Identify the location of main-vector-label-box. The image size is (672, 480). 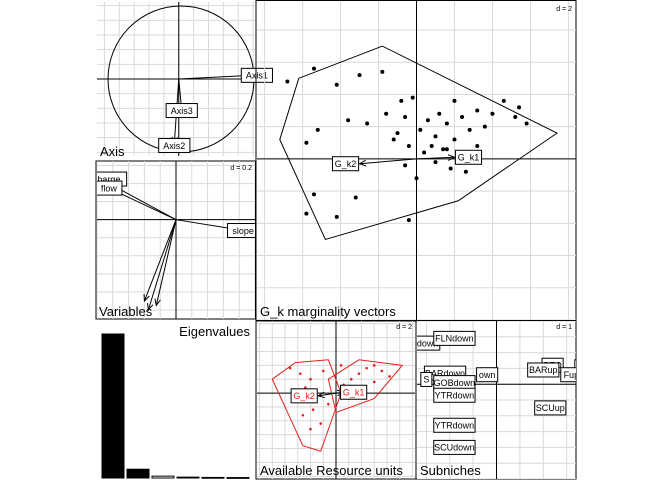
(345, 164).